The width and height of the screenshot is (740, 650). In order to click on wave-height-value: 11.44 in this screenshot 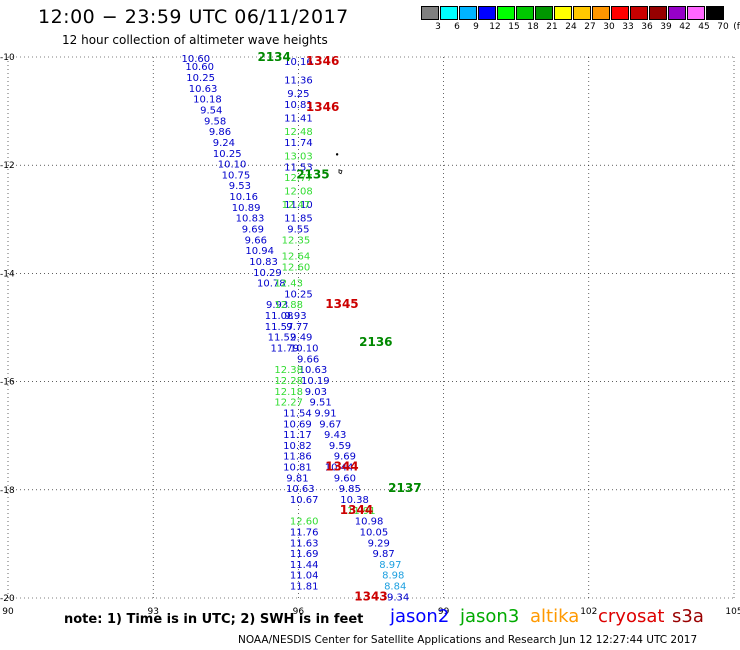, I will do `click(304, 565)`.